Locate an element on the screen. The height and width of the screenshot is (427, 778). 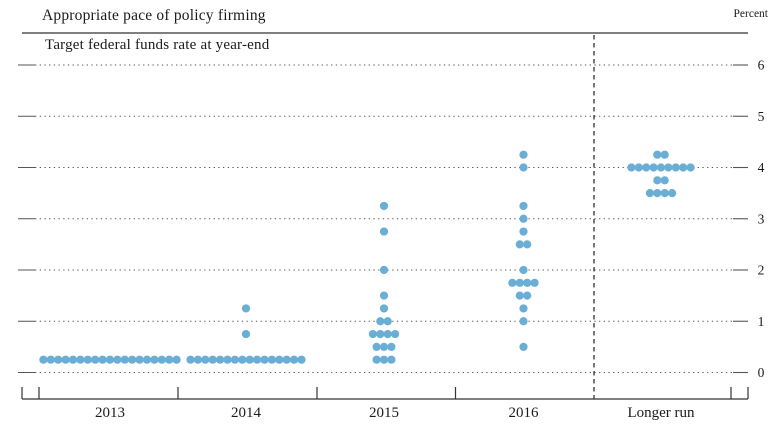
x-category-label-4: Longer run is located at coordinates (661, 413).